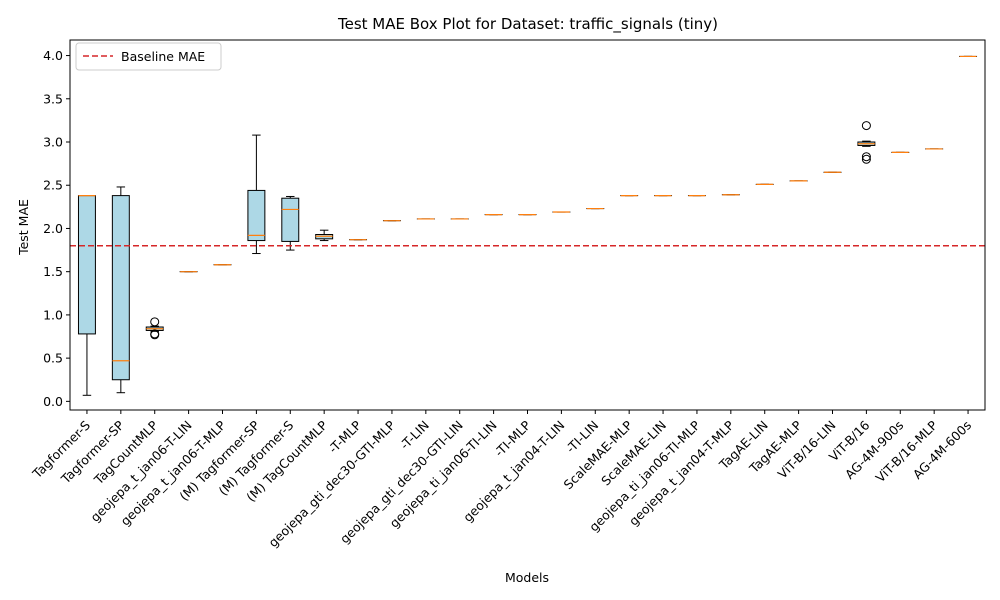 The width and height of the screenshot is (1000, 600). I want to click on y-tick-label: 4.0, so click(53, 55).